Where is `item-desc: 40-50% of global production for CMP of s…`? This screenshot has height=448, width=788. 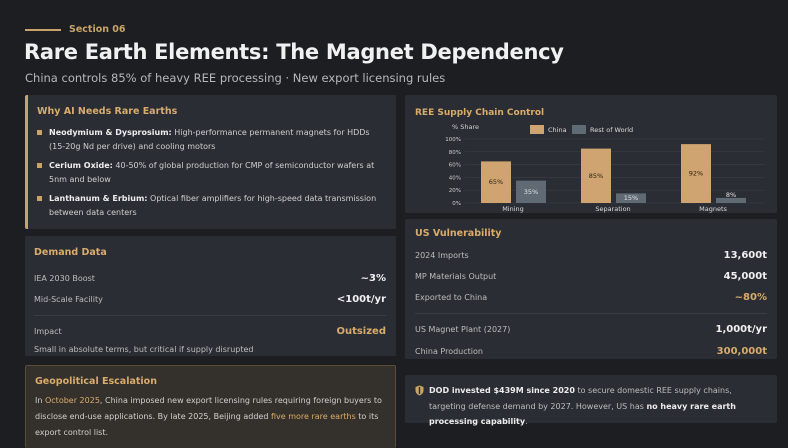 item-desc: 40-50% of global production for CMP of s… is located at coordinates (212, 172).